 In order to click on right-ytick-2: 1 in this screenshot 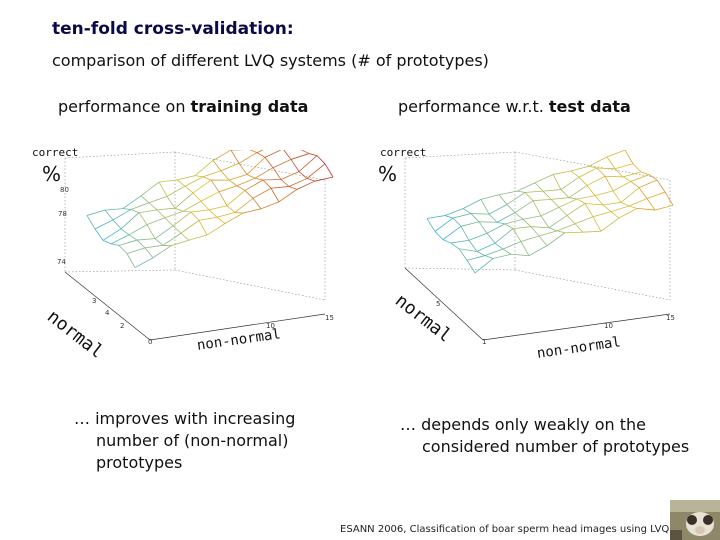, I will do `click(484, 342)`.